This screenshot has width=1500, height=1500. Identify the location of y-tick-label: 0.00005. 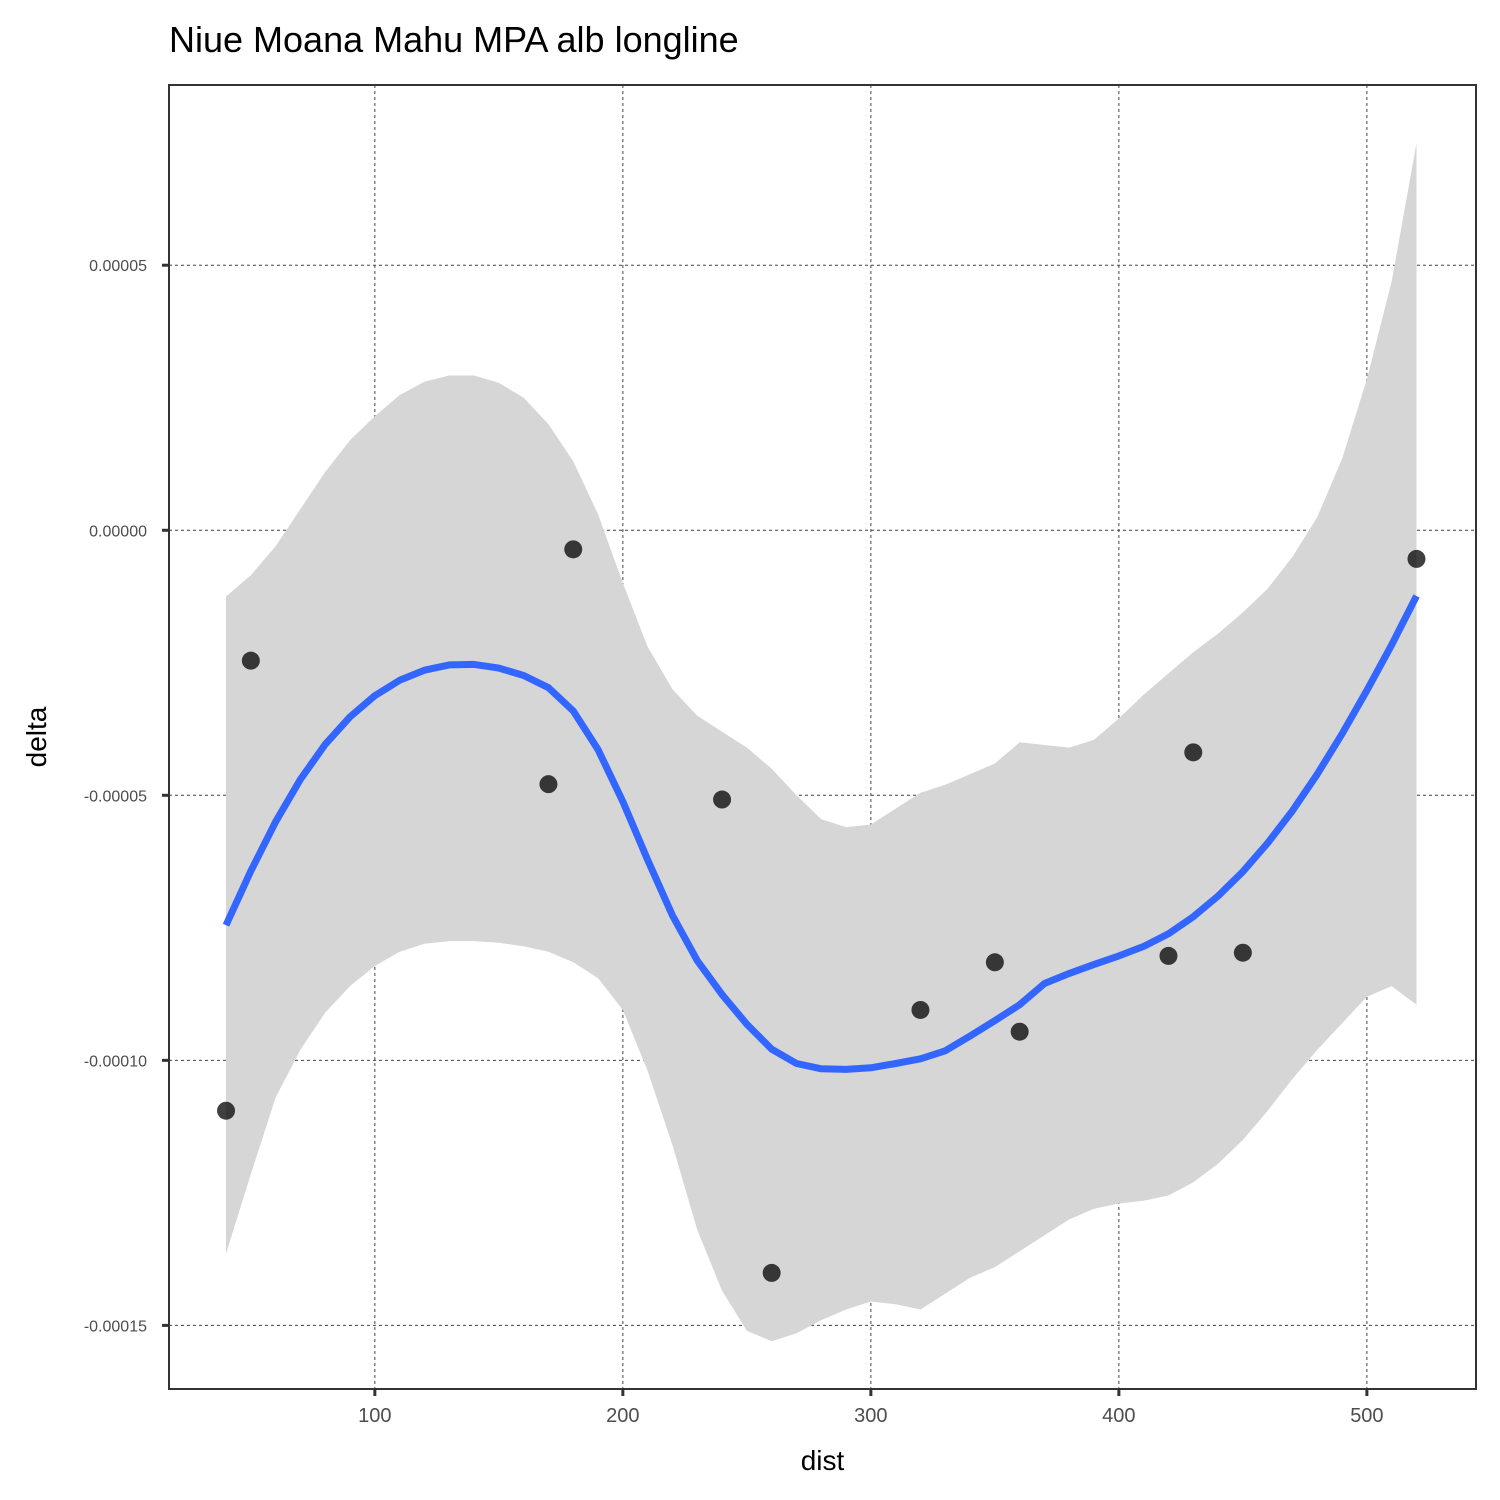
(118, 266).